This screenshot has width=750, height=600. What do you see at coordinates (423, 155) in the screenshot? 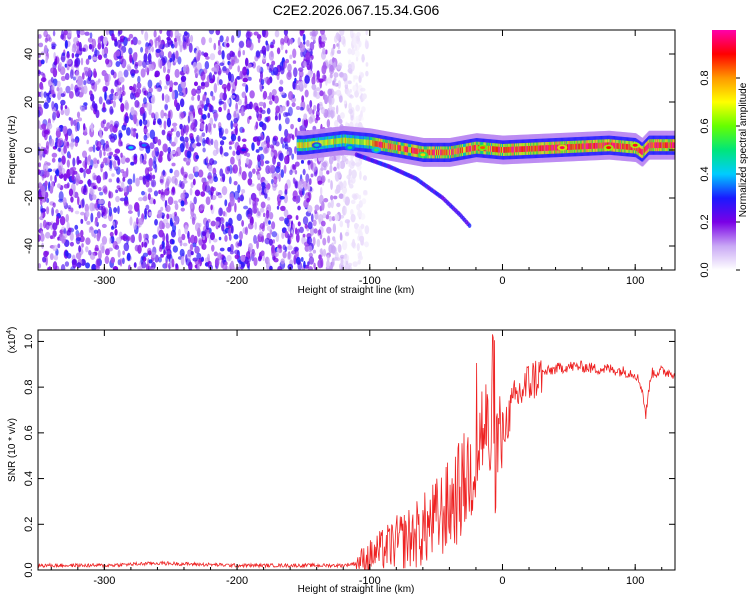
I see `bright-spot-core` at bounding box center [423, 155].